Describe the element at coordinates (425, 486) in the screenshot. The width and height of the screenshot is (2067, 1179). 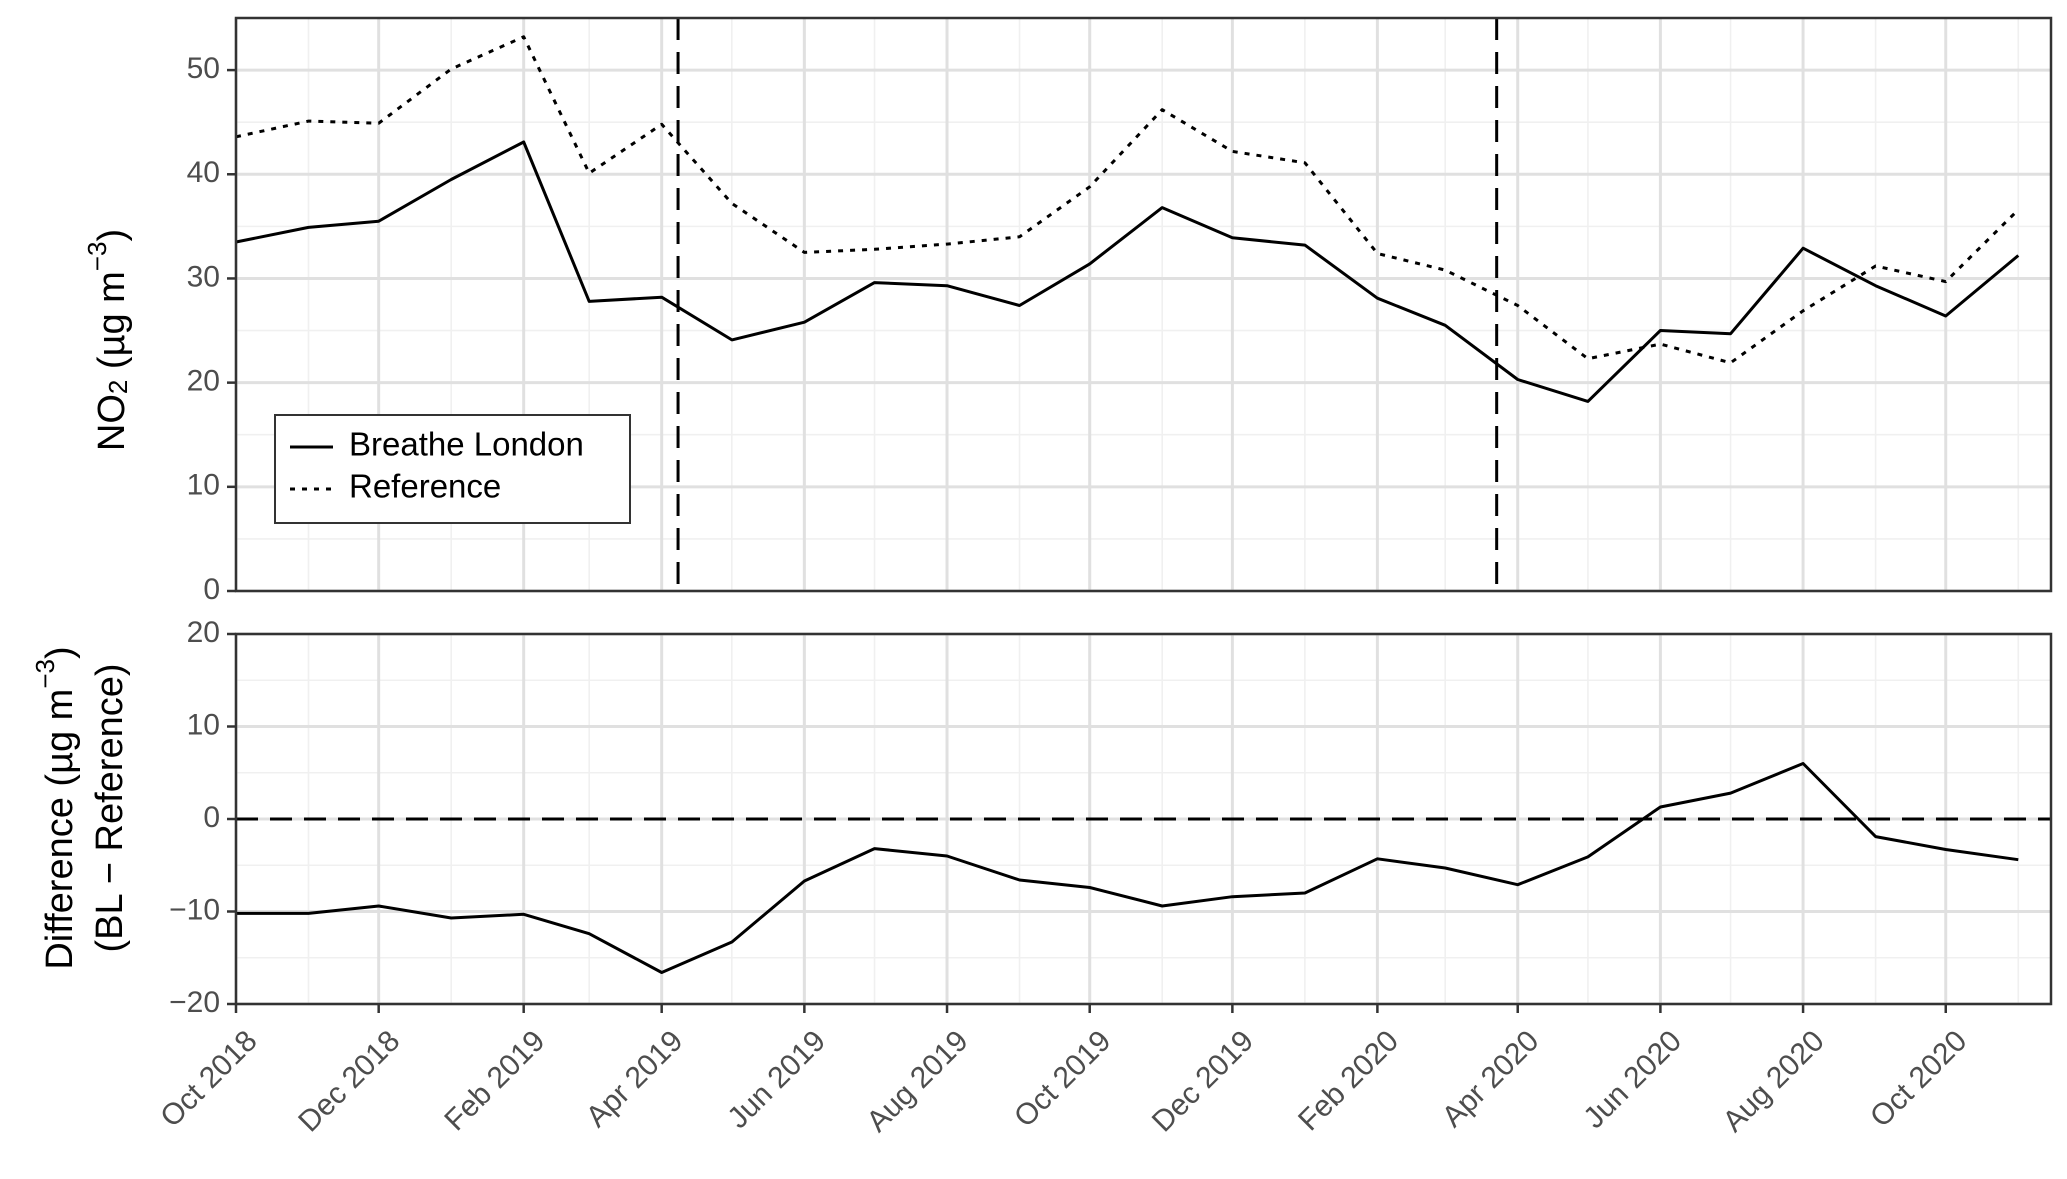
I see `legend-label: Reference` at that location.